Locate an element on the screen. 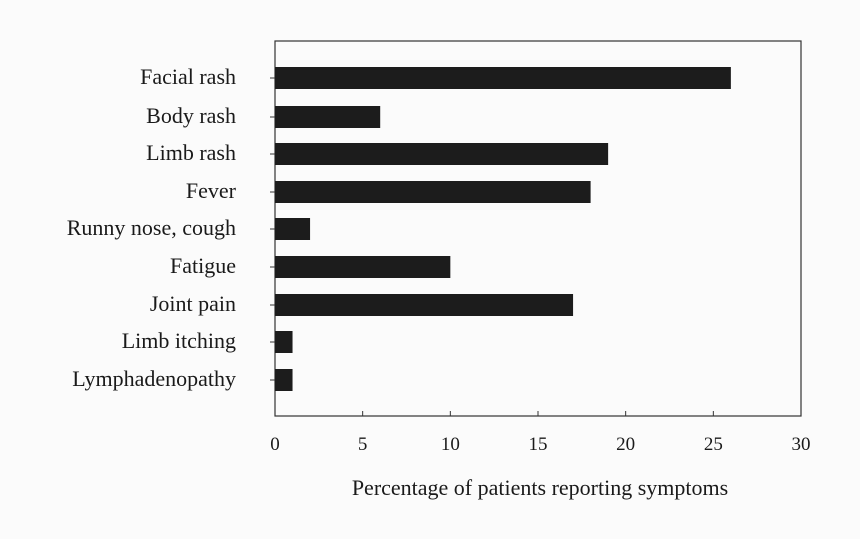 The width and height of the screenshot is (860, 539). y-tick-marks is located at coordinates (272, 229).